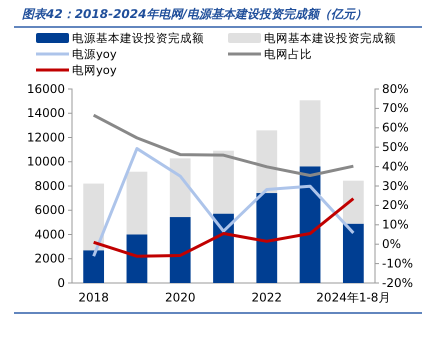 This screenshot has width=432, height=347. Describe the element at coordinates (94, 70) in the screenshot. I see `legend-label: 电网yoy` at that location.